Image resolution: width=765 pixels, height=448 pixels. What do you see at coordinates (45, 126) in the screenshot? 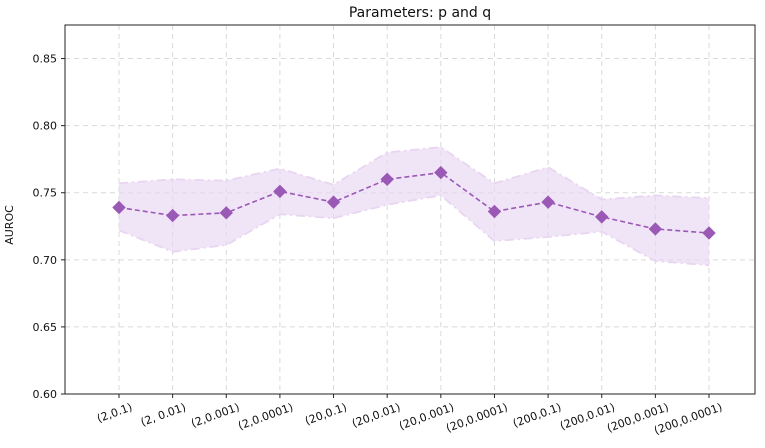
I see `y-tick-label: 0.80` at bounding box center [45, 126].